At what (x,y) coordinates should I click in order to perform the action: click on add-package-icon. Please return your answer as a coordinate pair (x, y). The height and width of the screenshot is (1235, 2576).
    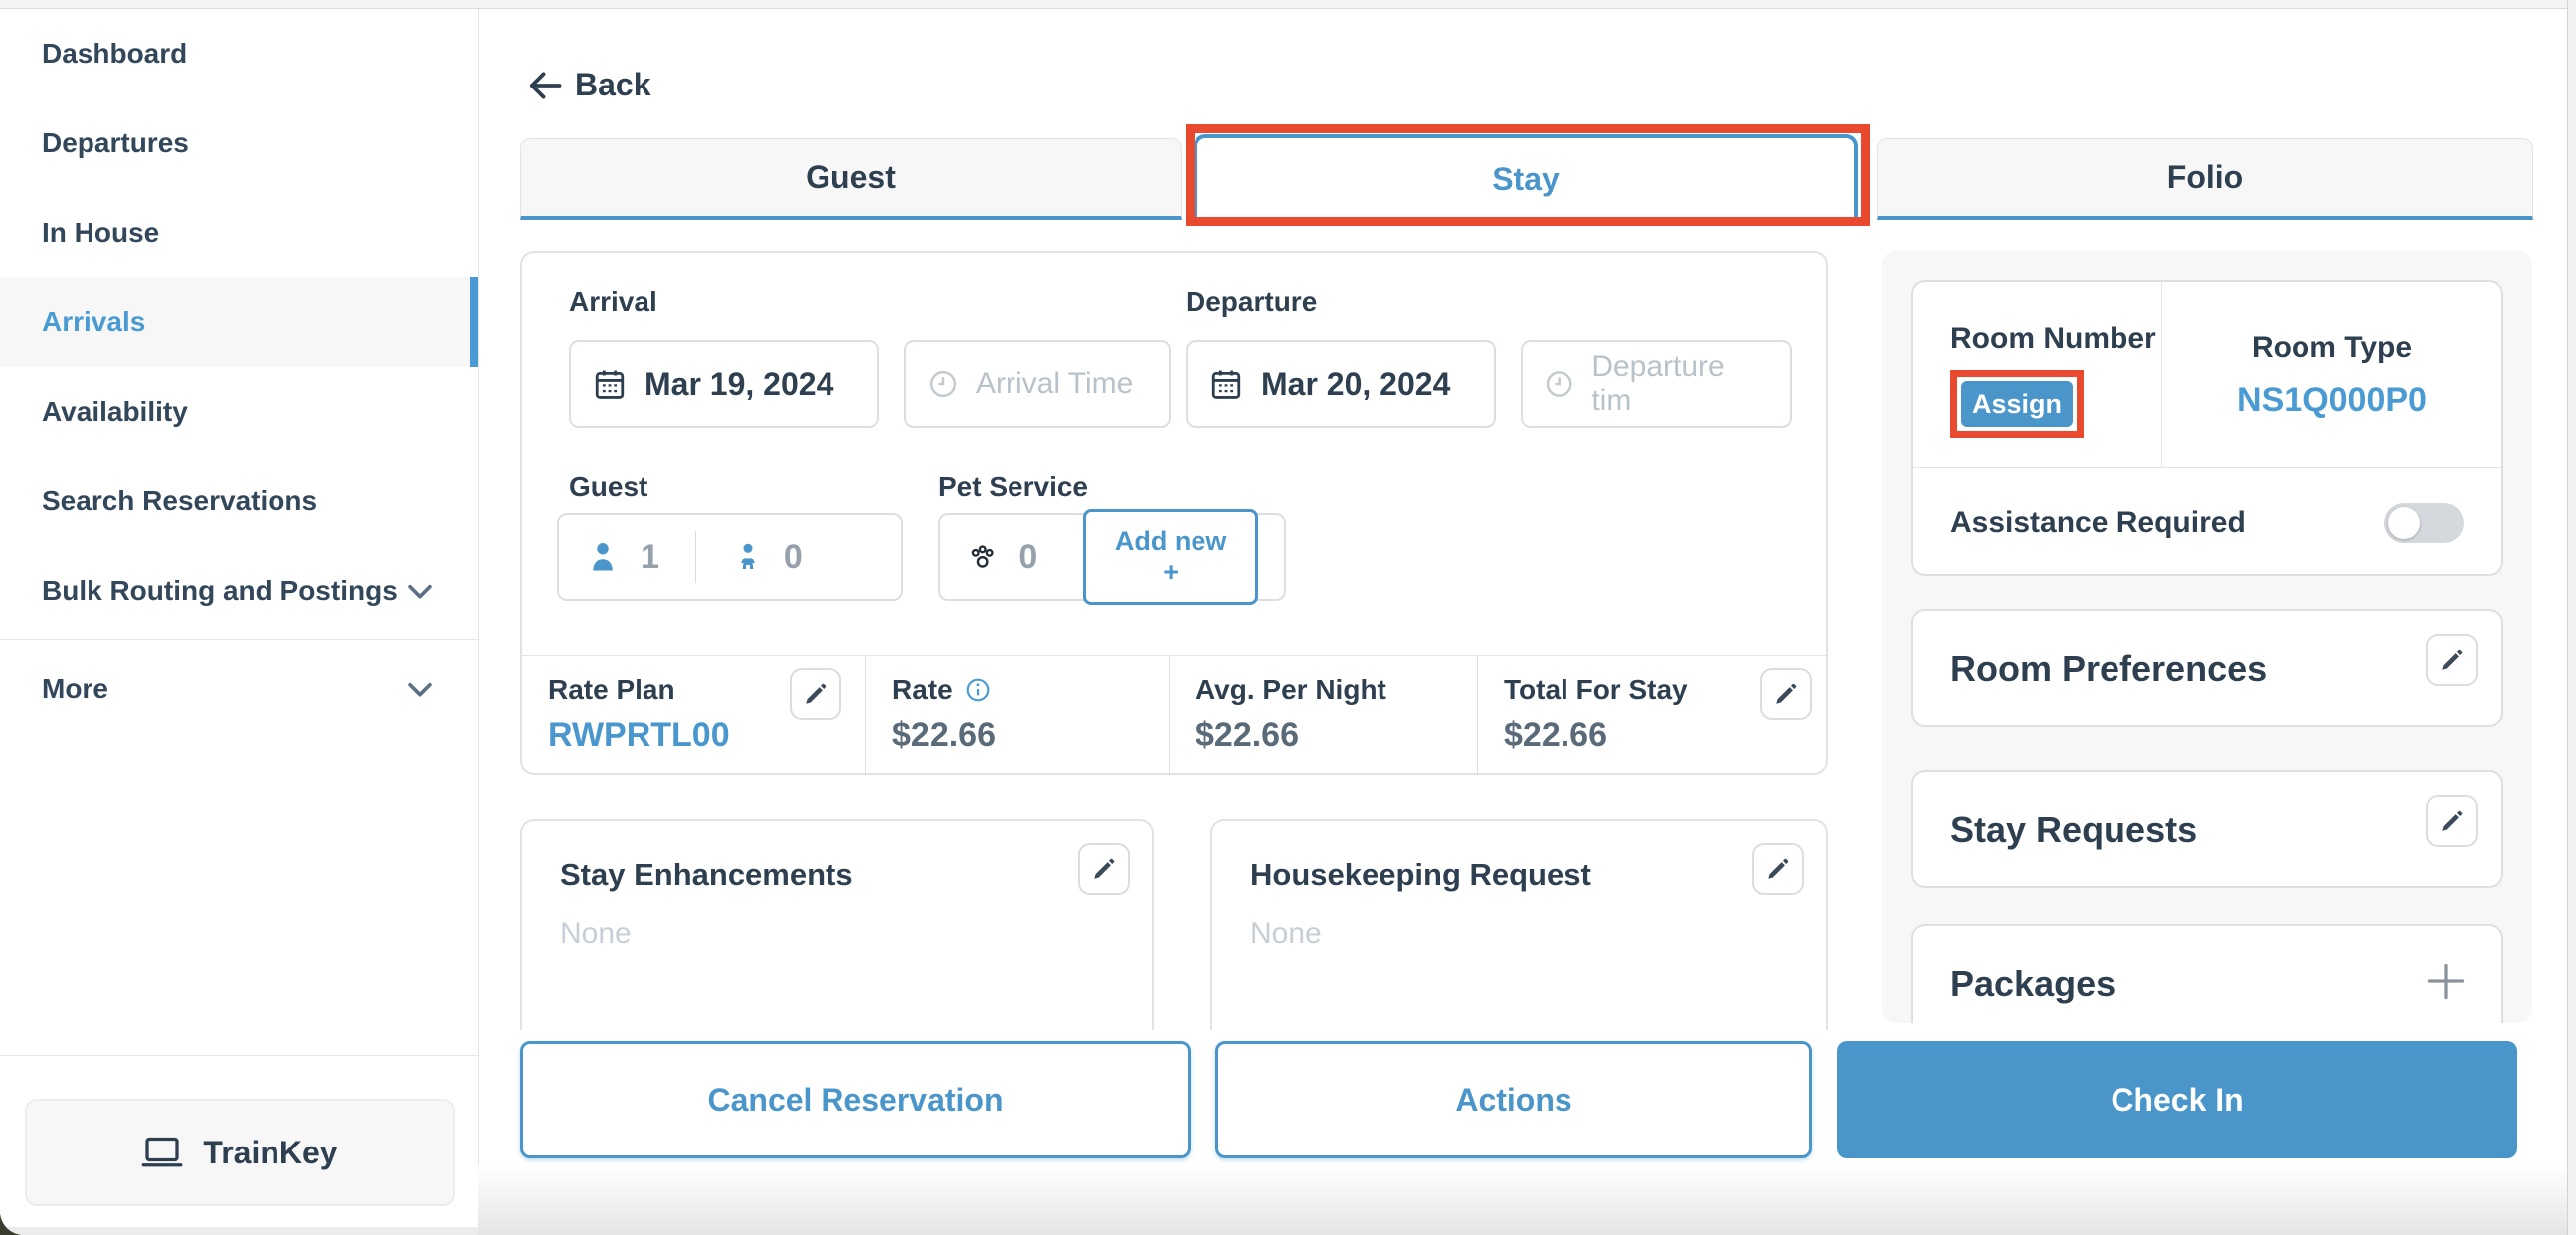
    Looking at the image, I should click on (2446, 981).